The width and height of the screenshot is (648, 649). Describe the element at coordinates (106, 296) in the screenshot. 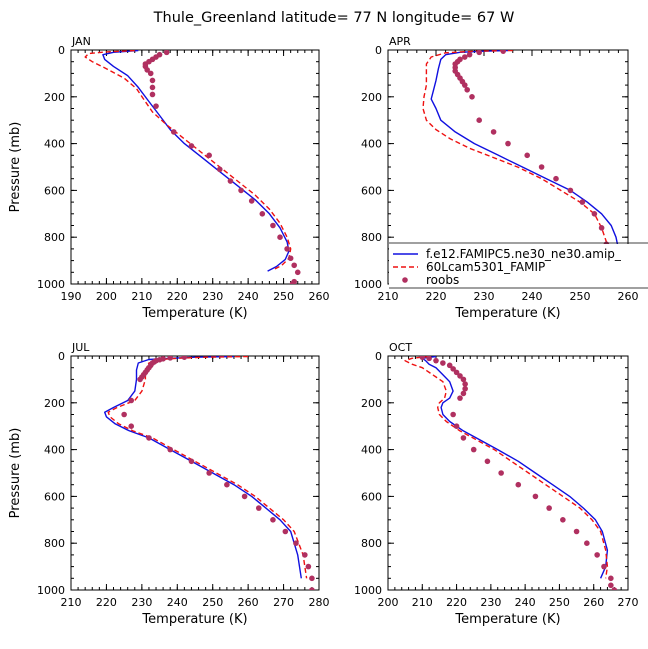

I see `x-tick-label: 200` at that location.